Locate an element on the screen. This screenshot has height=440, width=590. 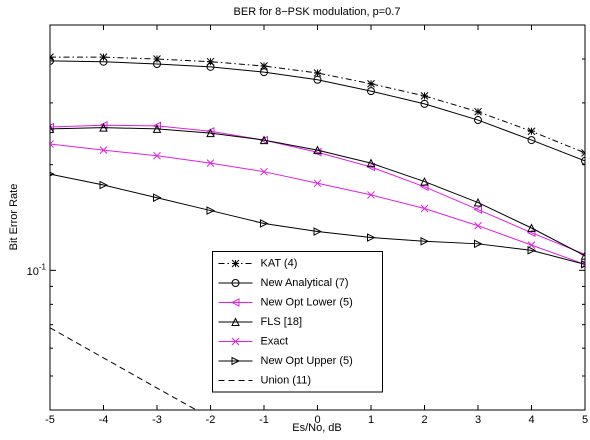
x-tick-label: -5 is located at coordinates (50, 420).